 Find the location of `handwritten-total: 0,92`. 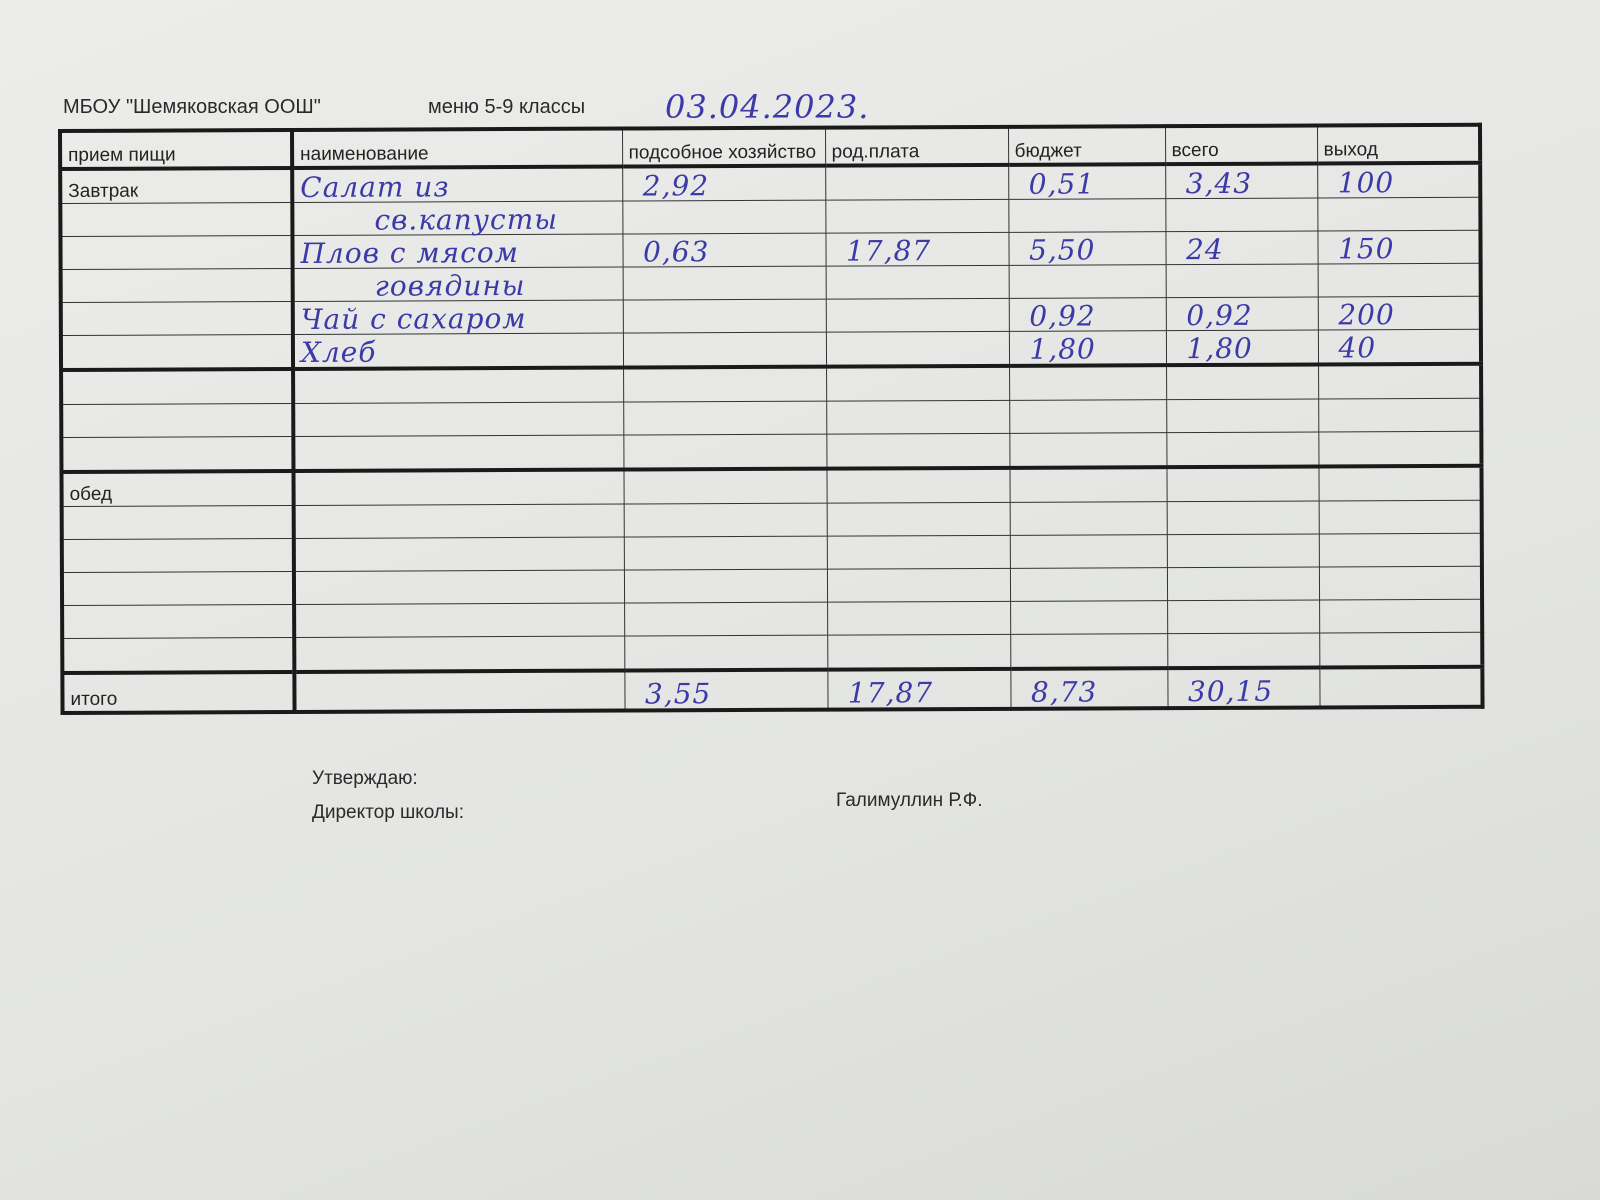

handwritten-total: 0,92 is located at coordinates (1219, 315).